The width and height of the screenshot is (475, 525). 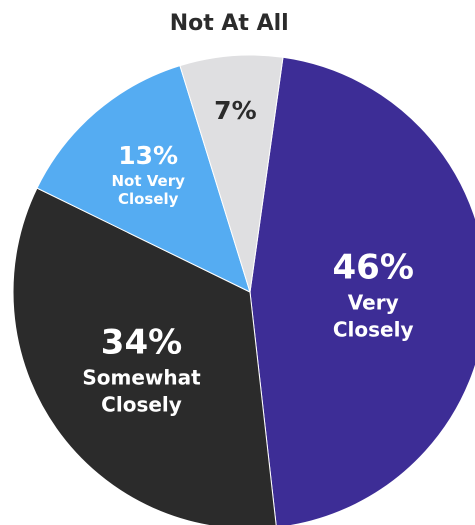 What do you see at coordinates (141, 404) in the screenshot?
I see `slice-label-somewhat-closely: Closely` at bounding box center [141, 404].